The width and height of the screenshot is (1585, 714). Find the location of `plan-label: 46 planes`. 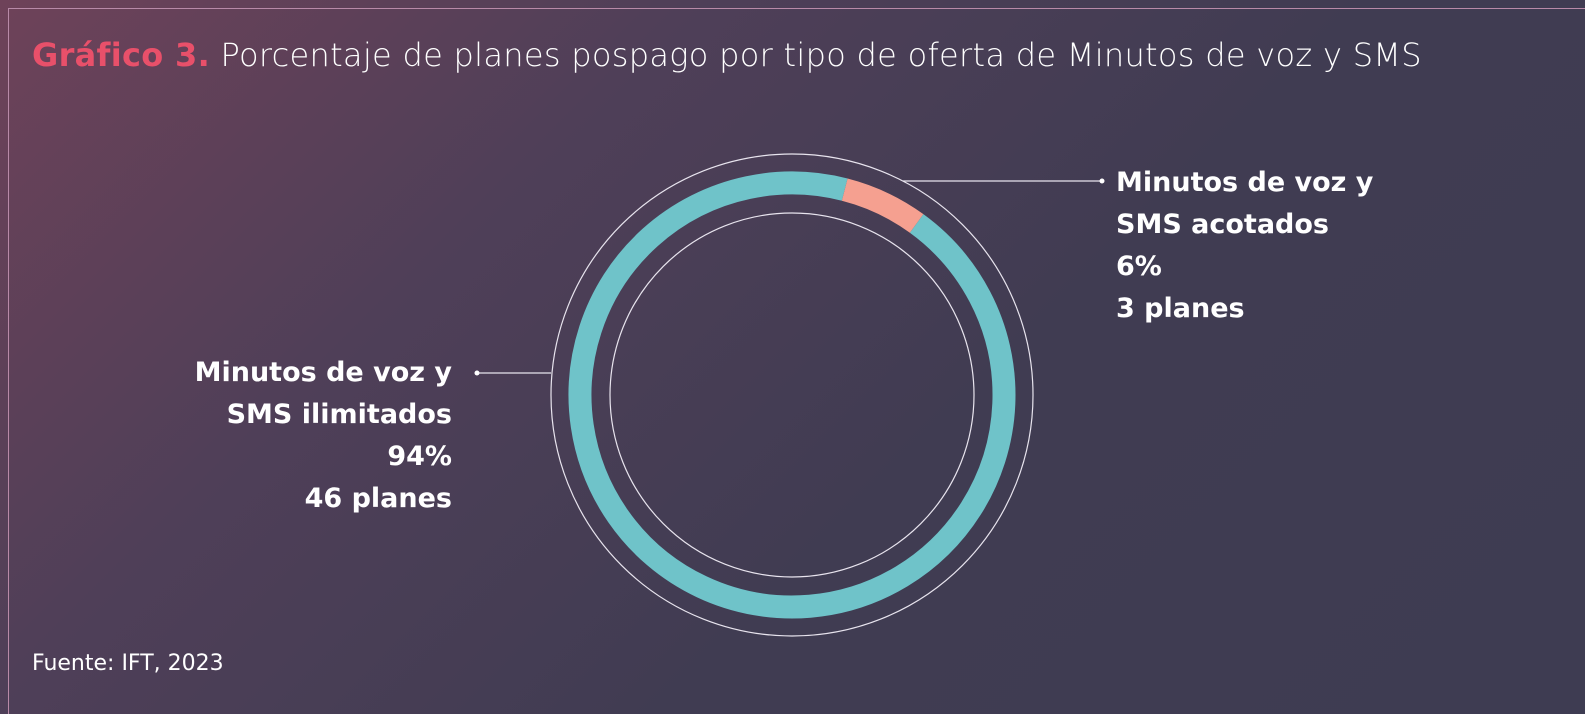

plan-label: 46 planes is located at coordinates (378, 498).